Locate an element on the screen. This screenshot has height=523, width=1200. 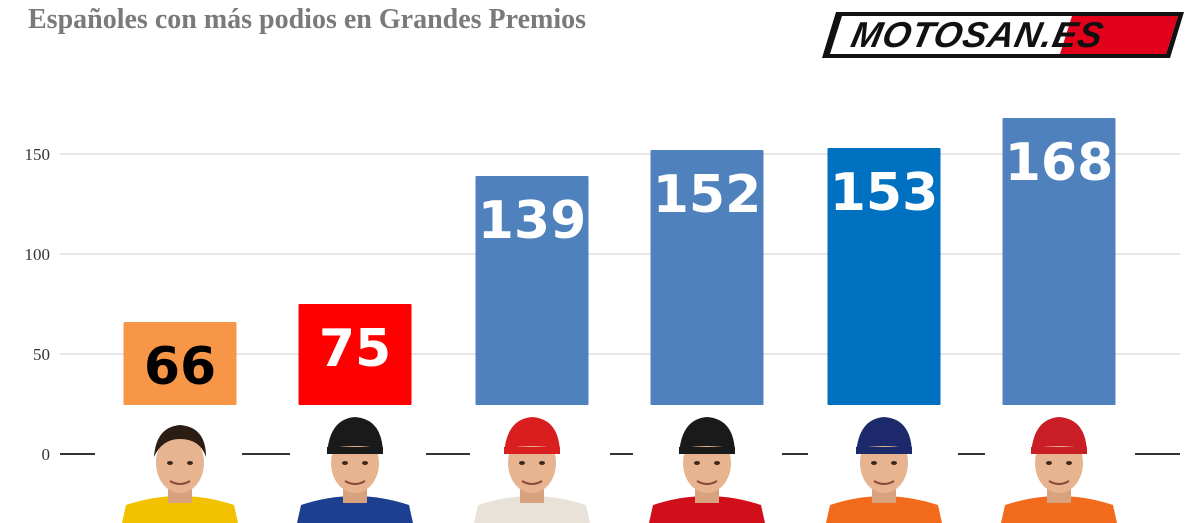
logo-badge is located at coordinates (1003, 35).